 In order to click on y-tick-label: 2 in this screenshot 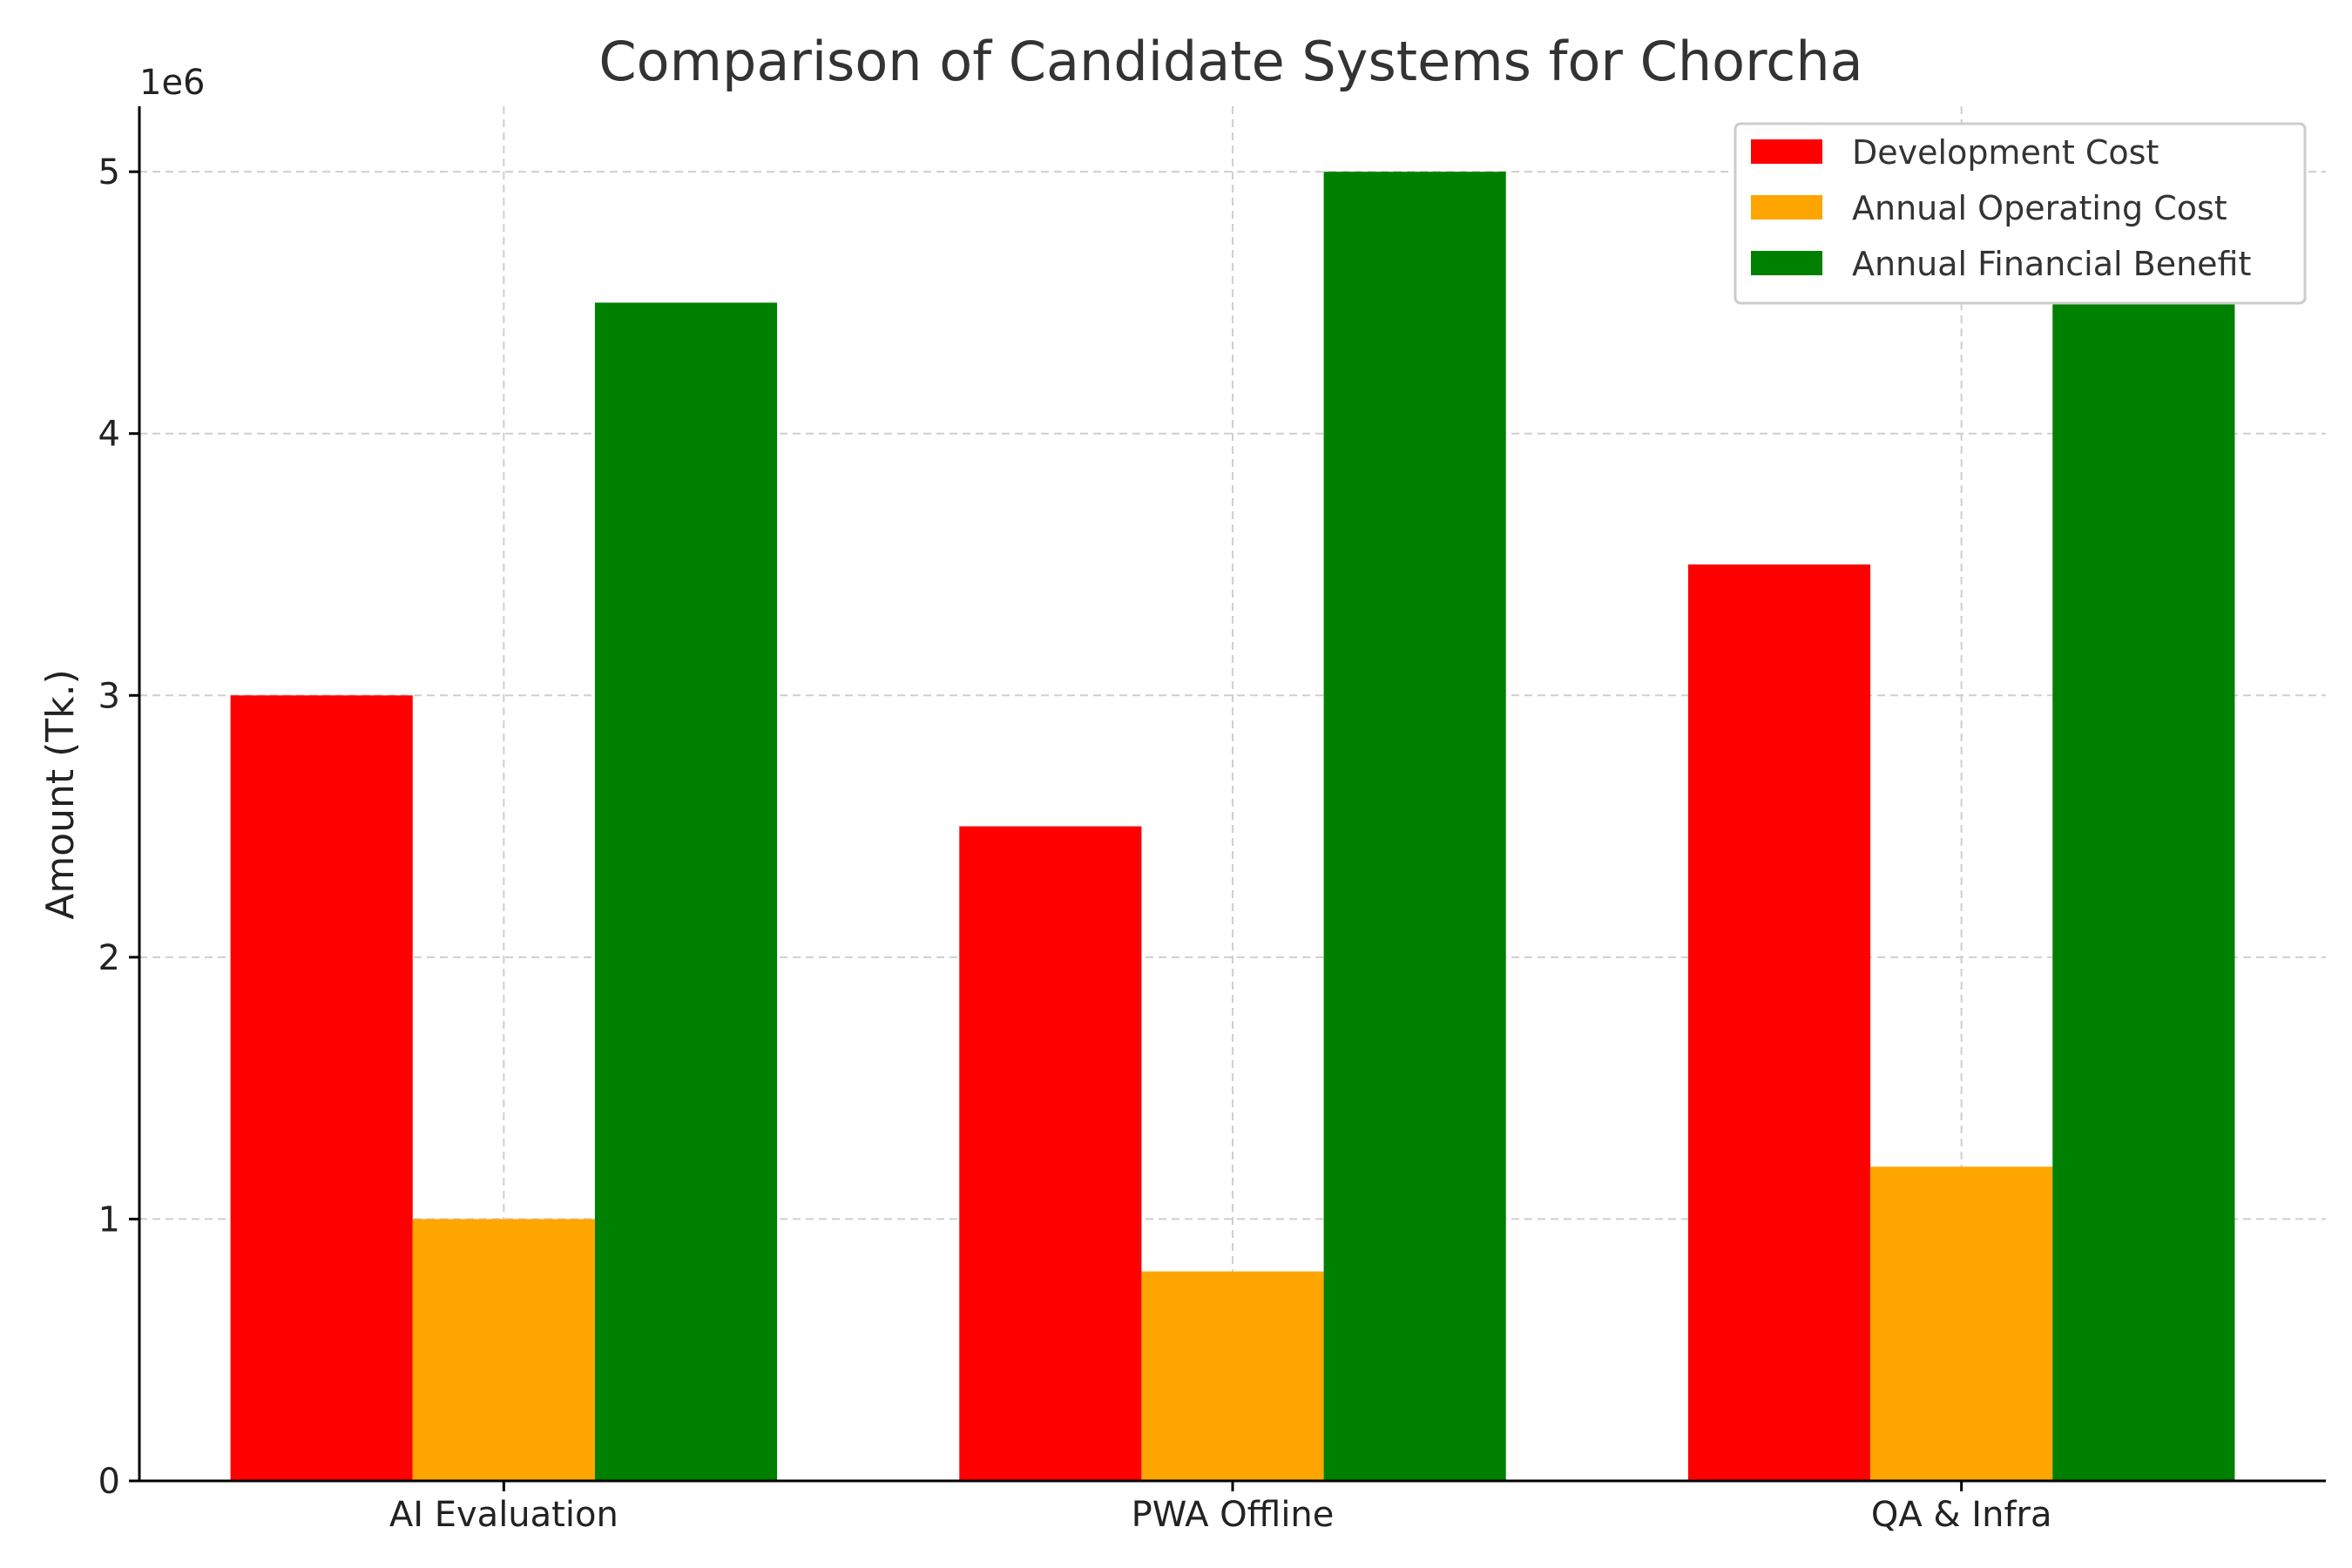, I will do `click(109, 958)`.